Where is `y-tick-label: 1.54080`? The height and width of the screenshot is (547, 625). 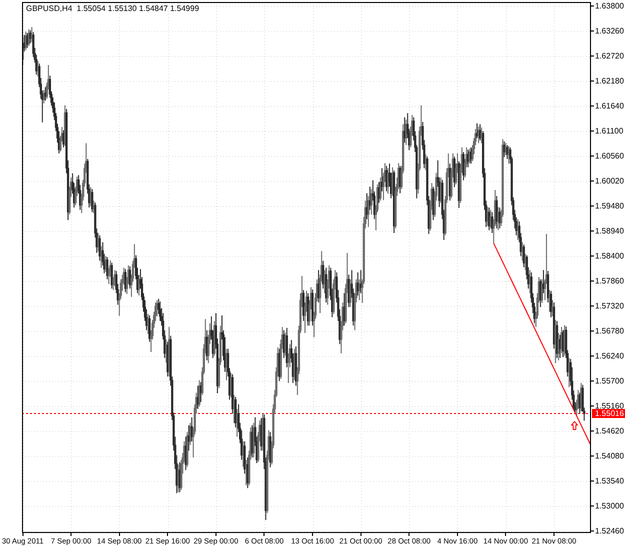
y-tick-label: 1.54080 is located at coordinates (609, 455).